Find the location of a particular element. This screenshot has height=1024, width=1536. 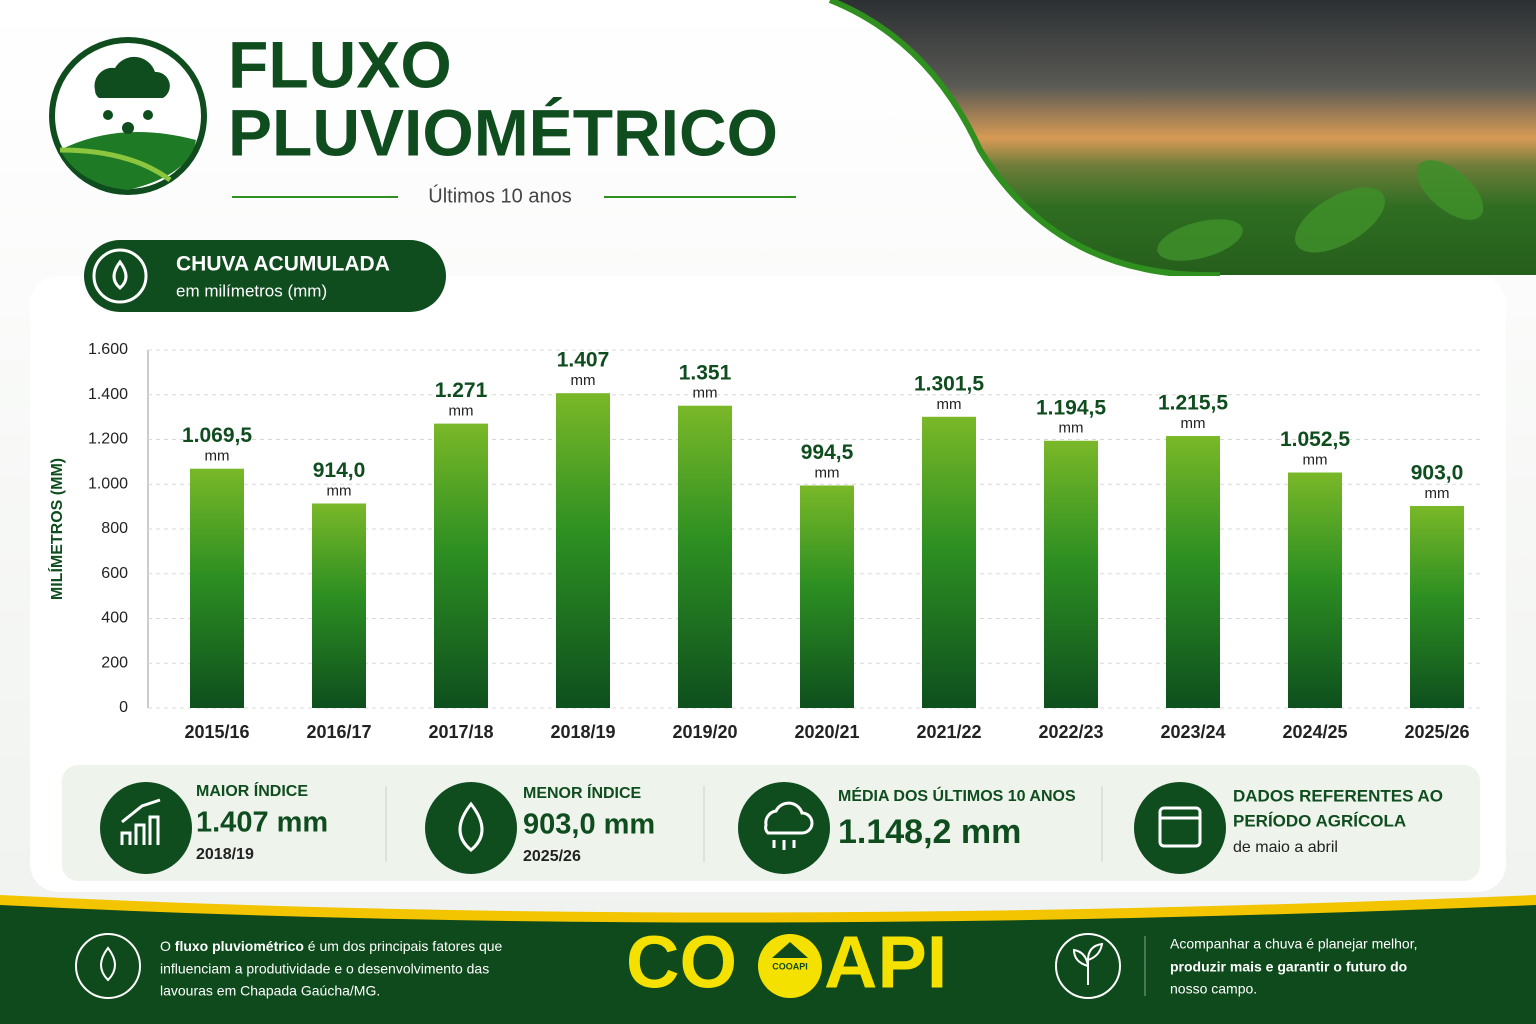

y-tick-label: 1.000 is located at coordinates (108, 483).